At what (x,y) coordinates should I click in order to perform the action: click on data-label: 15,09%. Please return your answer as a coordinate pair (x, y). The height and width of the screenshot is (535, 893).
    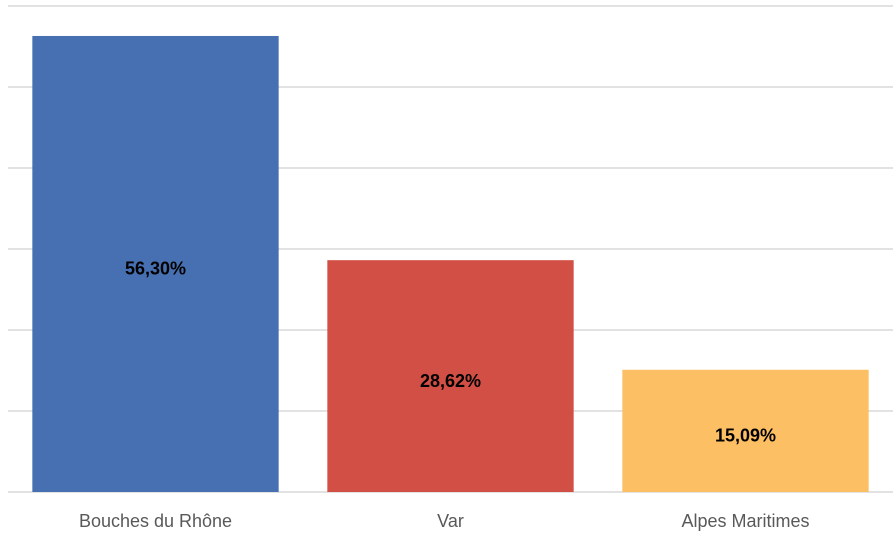
    Looking at the image, I should click on (745, 436).